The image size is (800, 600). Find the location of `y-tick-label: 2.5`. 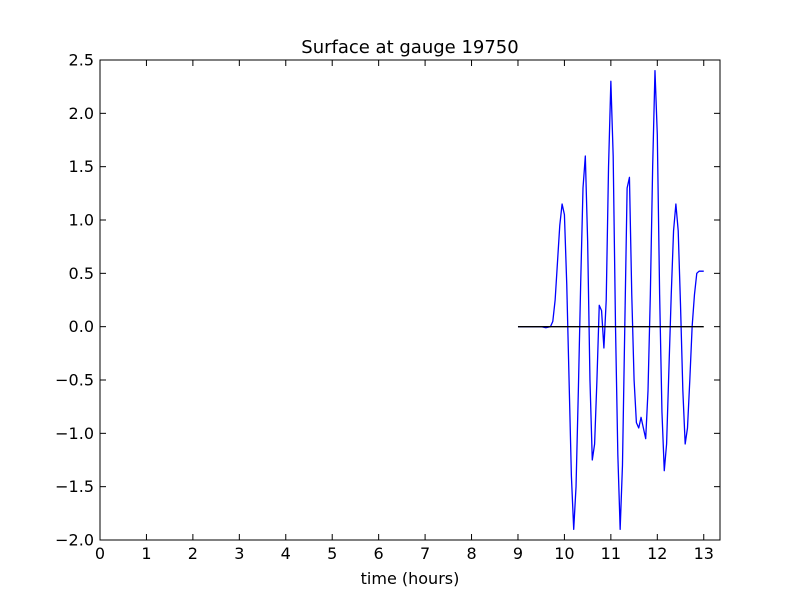

y-tick-label: 2.5 is located at coordinates (81, 60).